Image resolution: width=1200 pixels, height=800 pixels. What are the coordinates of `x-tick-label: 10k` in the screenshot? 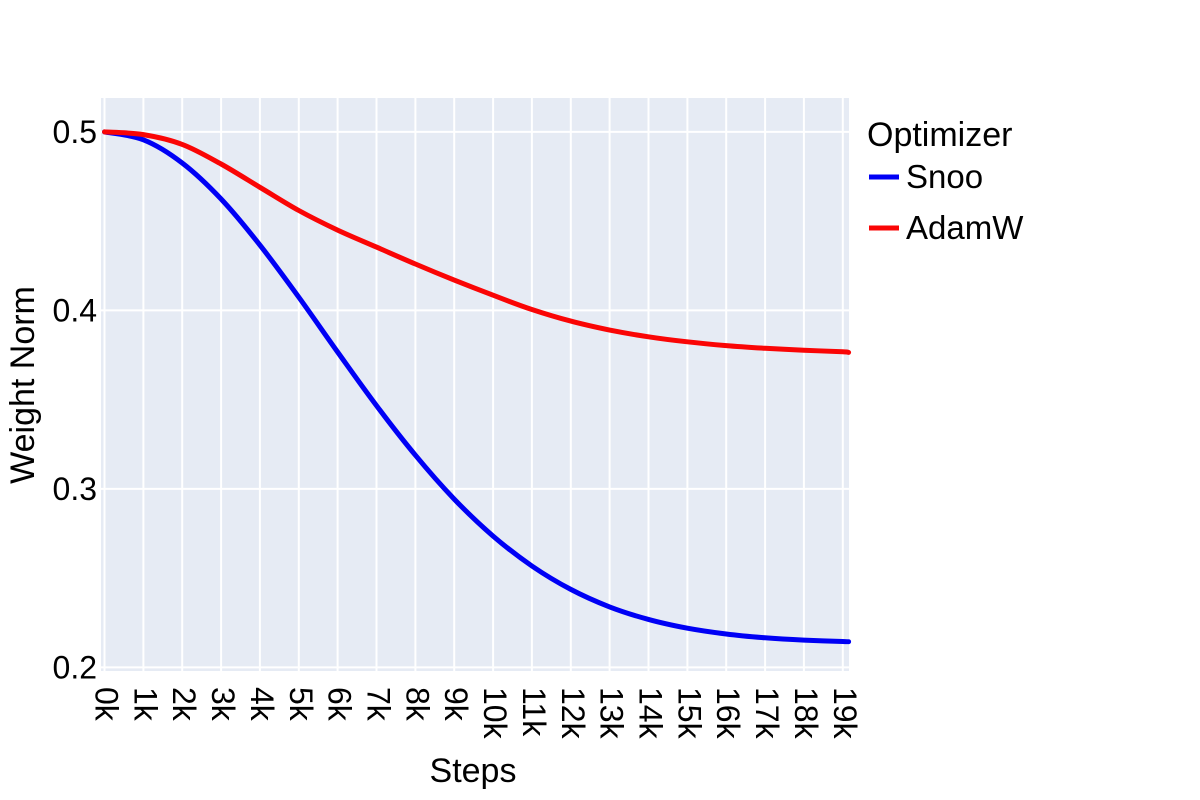 It's located at (495, 713).